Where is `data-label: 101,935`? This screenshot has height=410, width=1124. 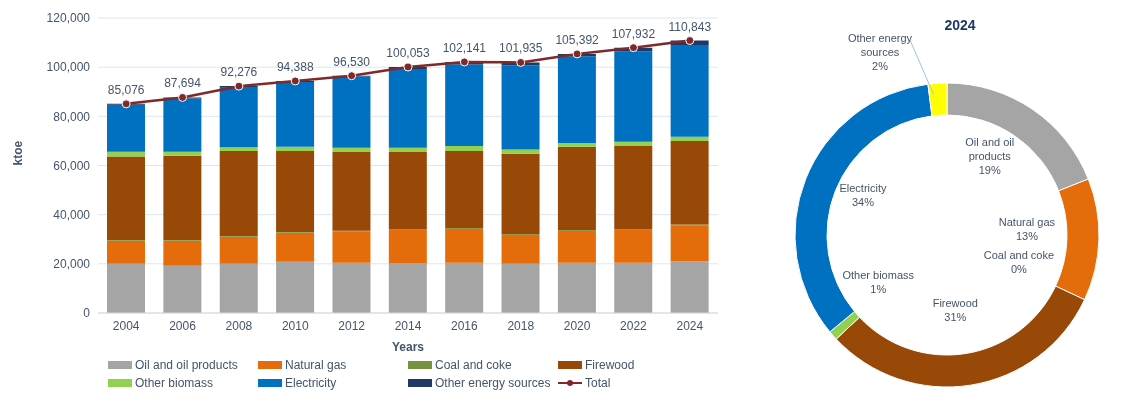
data-label: 101,935 is located at coordinates (521, 48).